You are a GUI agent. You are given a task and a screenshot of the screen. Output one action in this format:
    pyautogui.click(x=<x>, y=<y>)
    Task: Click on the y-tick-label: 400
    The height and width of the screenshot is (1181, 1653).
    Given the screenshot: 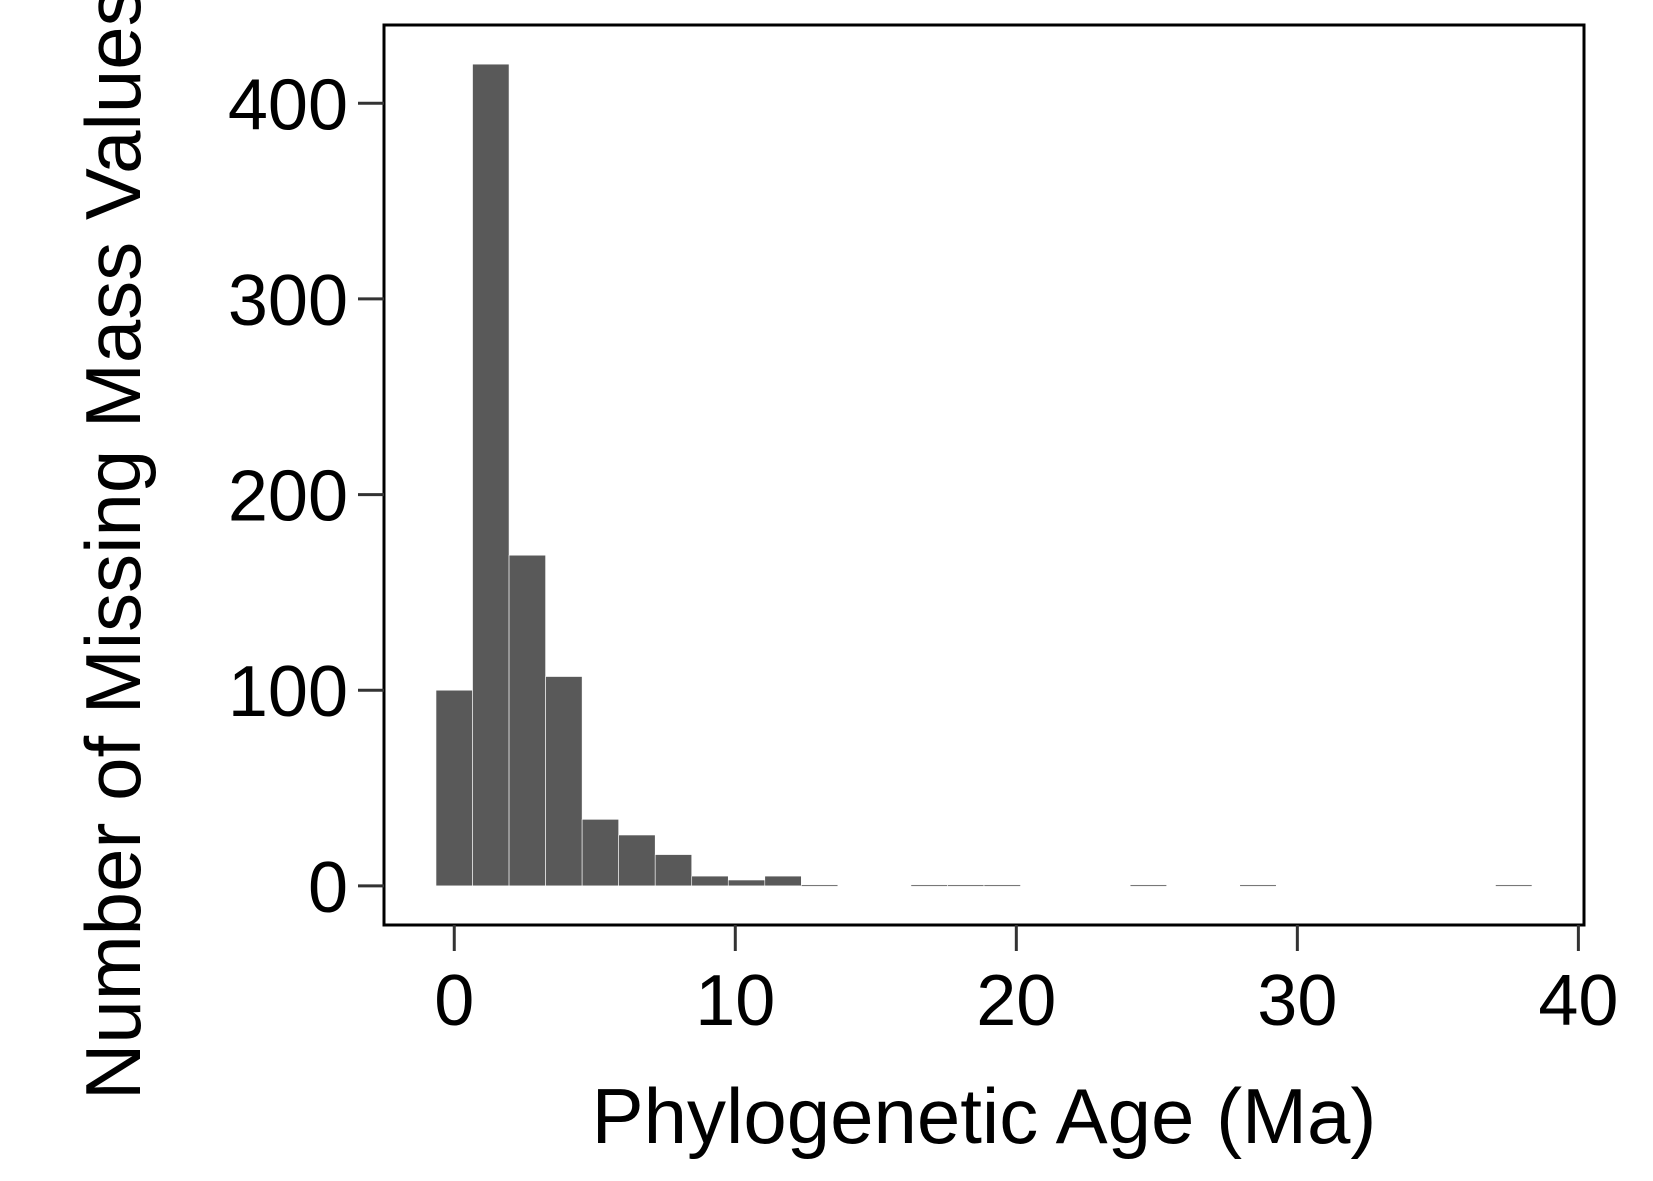 What is the action you would take?
    pyautogui.click(x=288, y=105)
    